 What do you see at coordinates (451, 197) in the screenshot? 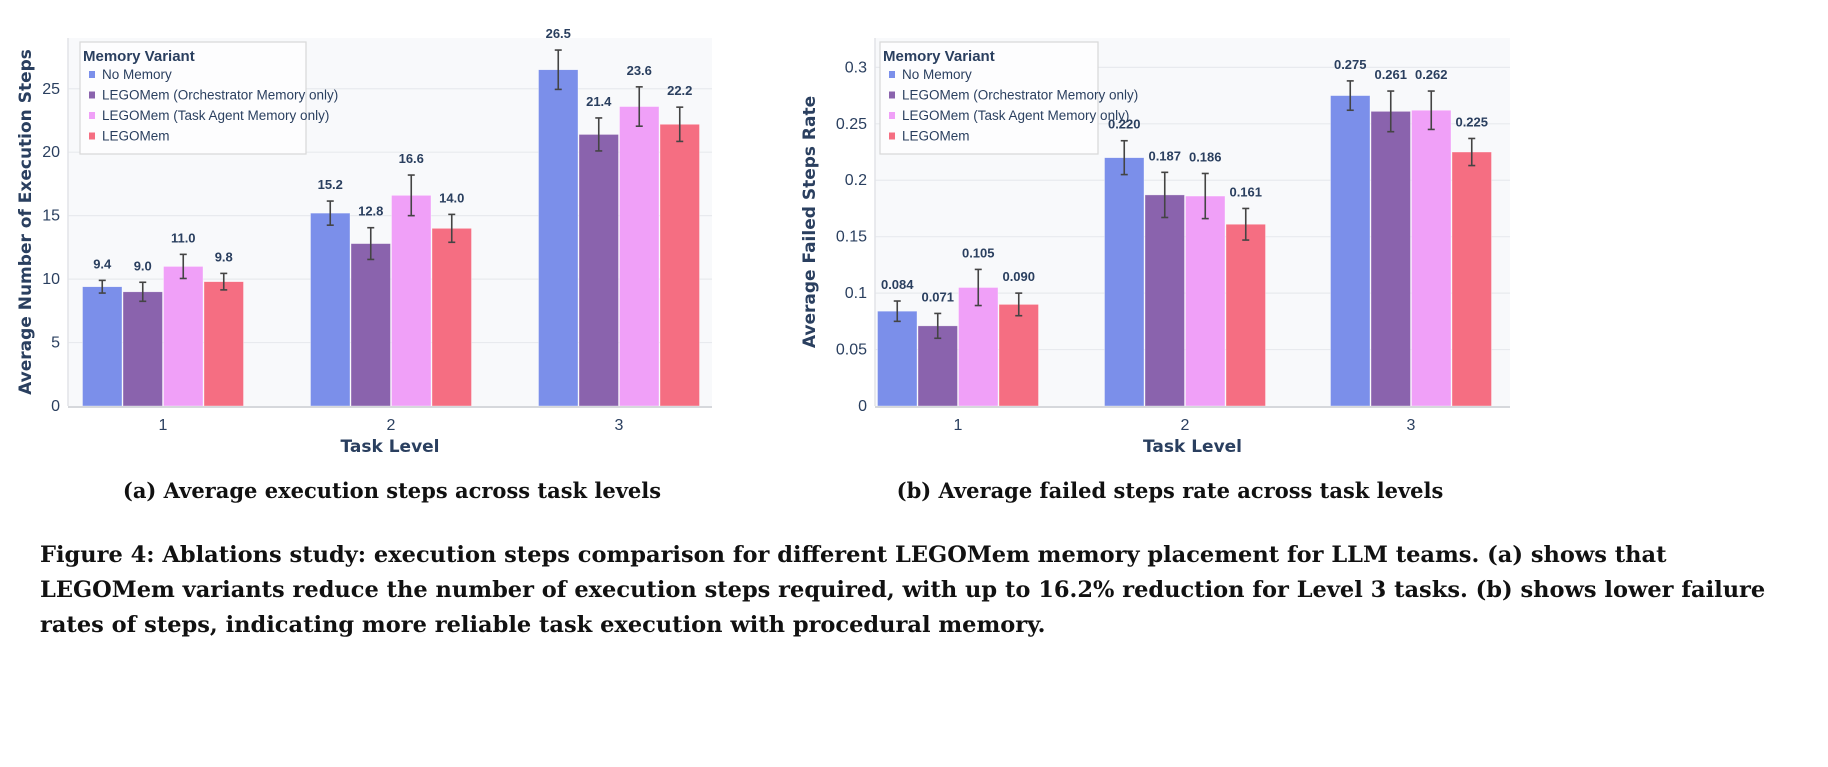
I see `data-label: 14.0` at bounding box center [451, 197].